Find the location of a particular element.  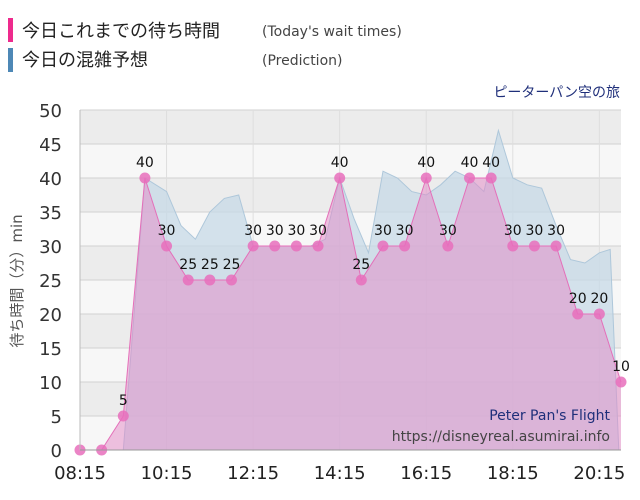

y-tick-label: 15 is located at coordinates (50, 349).